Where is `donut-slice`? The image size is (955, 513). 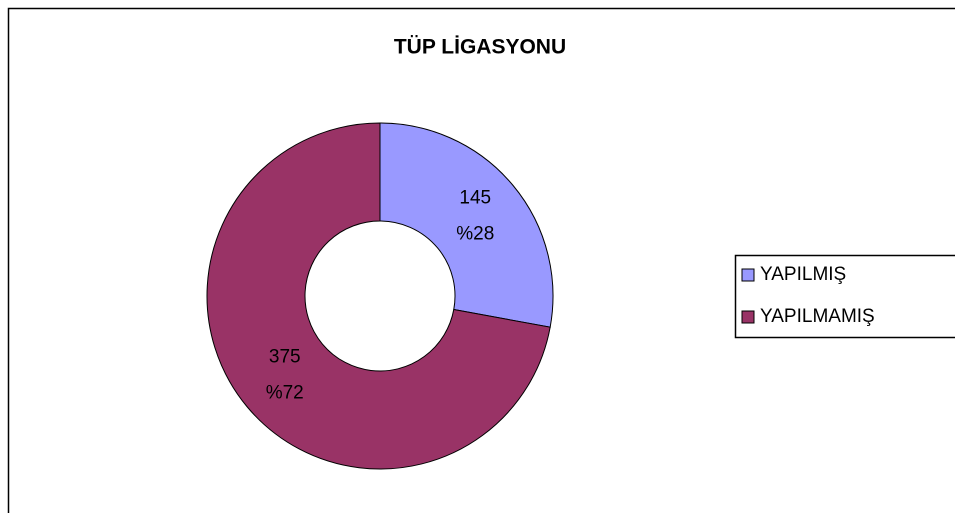 donut-slice is located at coordinates (466, 225).